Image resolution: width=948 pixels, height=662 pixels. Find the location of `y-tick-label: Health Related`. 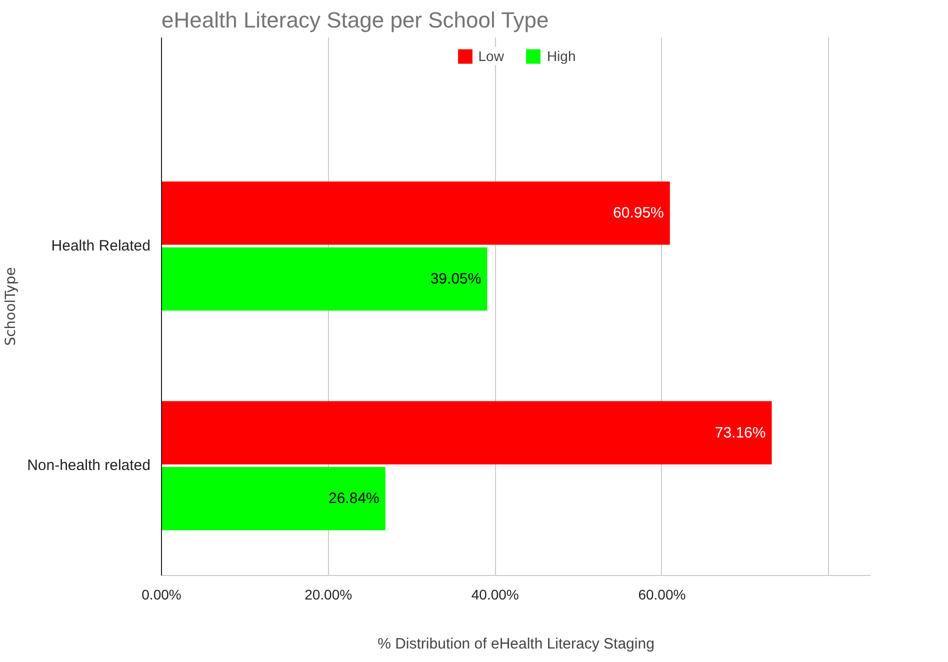

y-tick-label: Health Related is located at coordinates (101, 246).